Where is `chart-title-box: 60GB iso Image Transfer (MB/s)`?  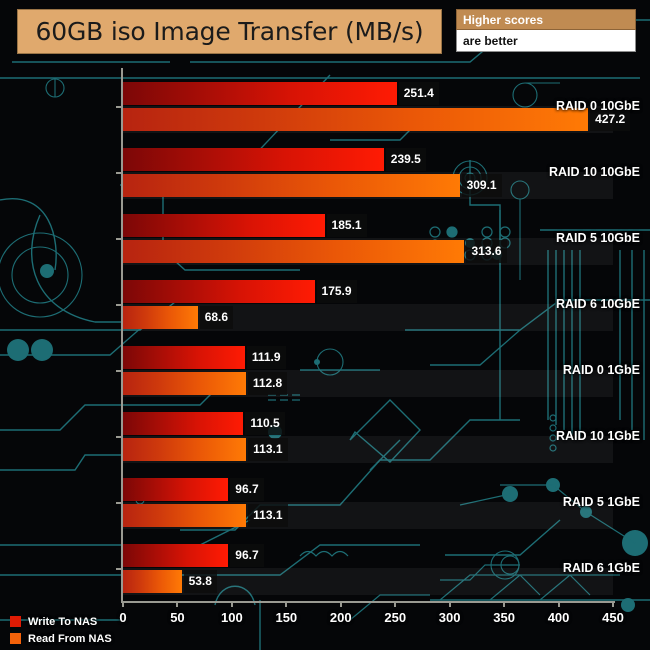
chart-title-box: 60GB iso Image Transfer (MB/s) is located at coordinates (229, 31).